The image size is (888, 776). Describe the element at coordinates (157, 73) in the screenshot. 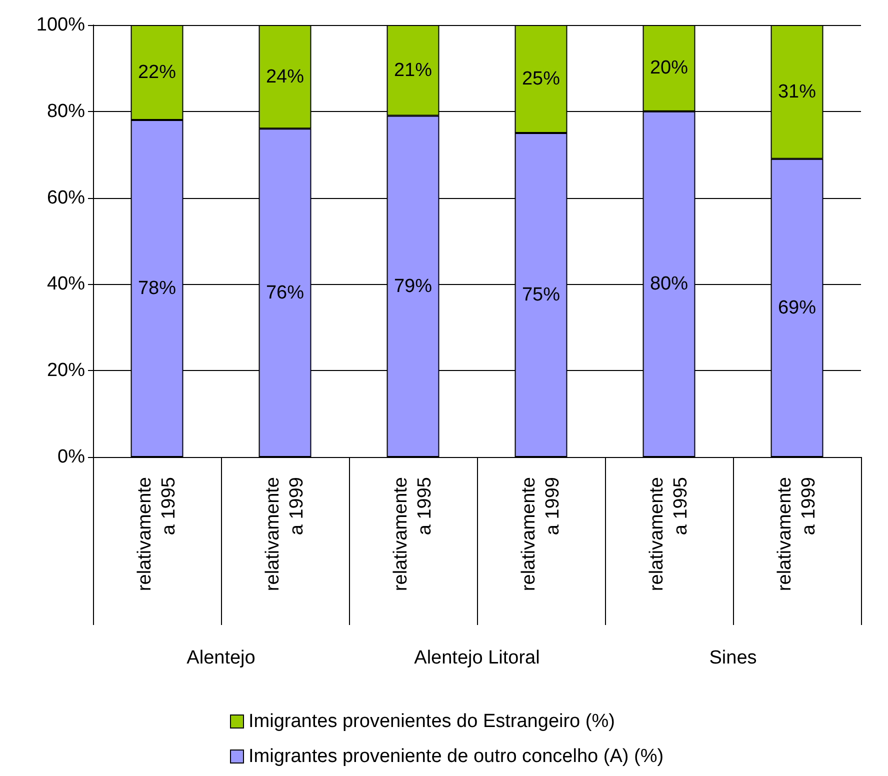

I see `data-label: 22%` at that location.